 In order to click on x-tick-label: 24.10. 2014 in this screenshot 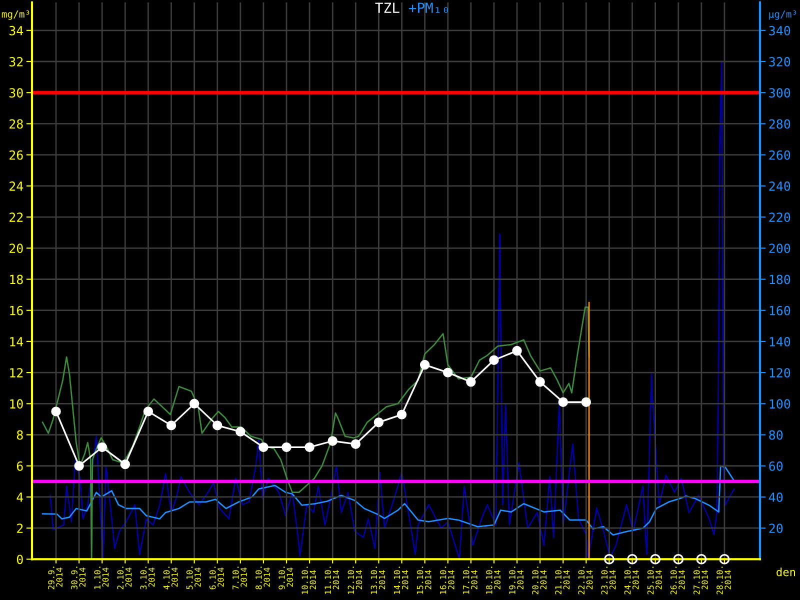, I will do `click(631, 580)`.